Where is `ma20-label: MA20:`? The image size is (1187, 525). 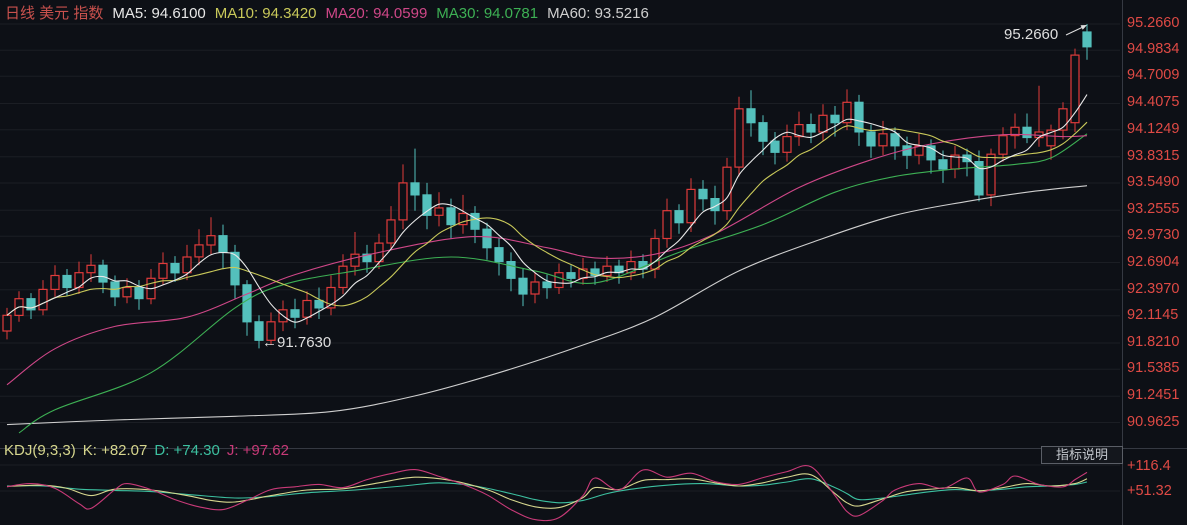 ma20-label: MA20: is located at coordinates (347, 13).